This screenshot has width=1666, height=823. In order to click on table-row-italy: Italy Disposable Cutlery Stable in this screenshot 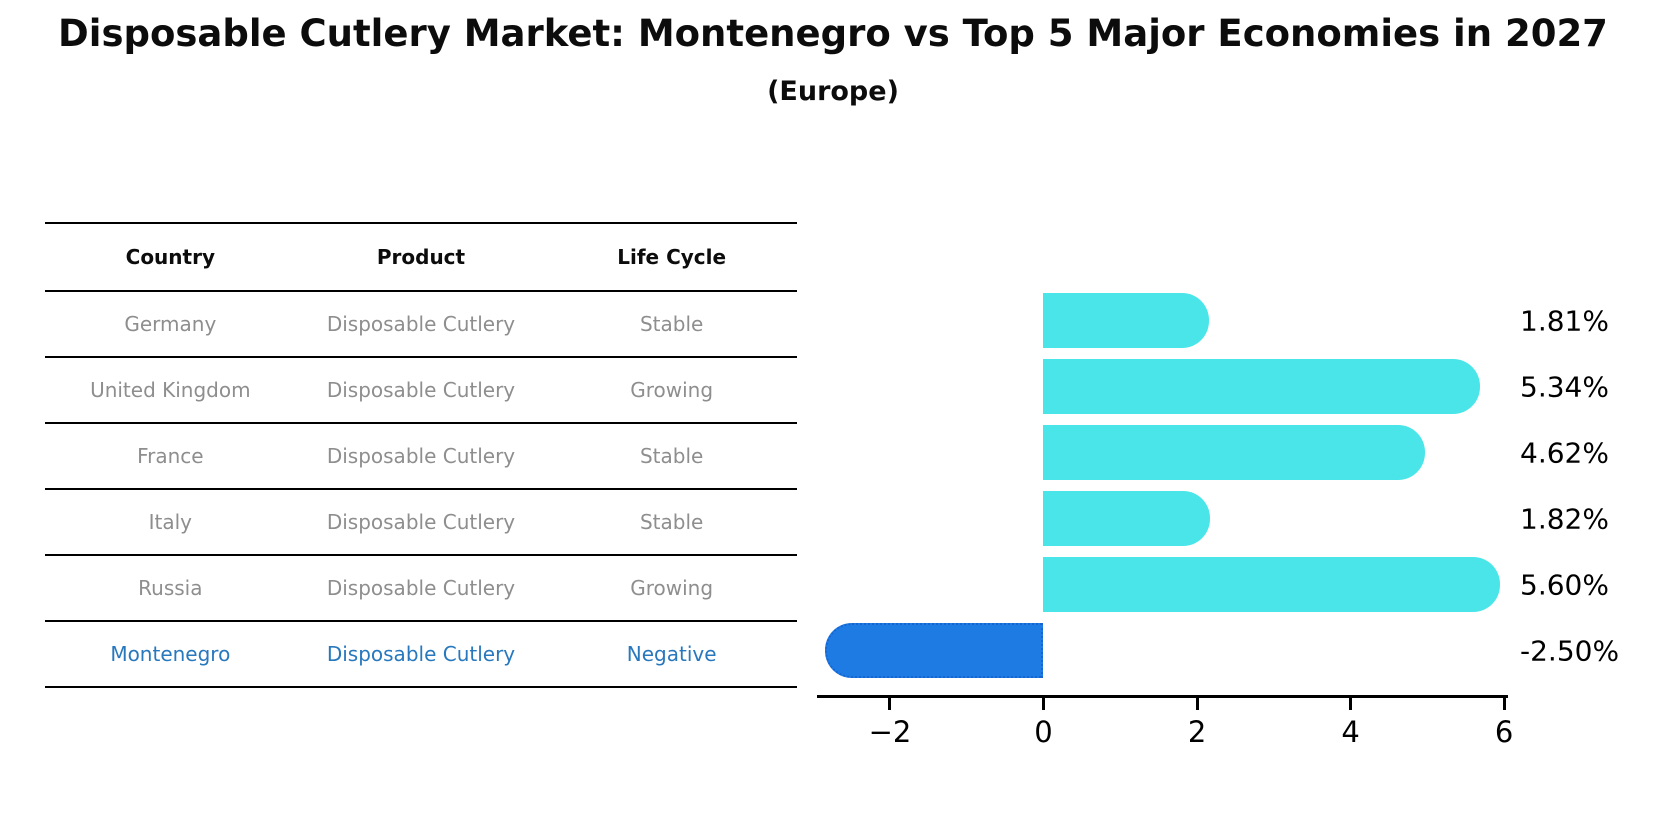, I will do `click(421, 522)`.